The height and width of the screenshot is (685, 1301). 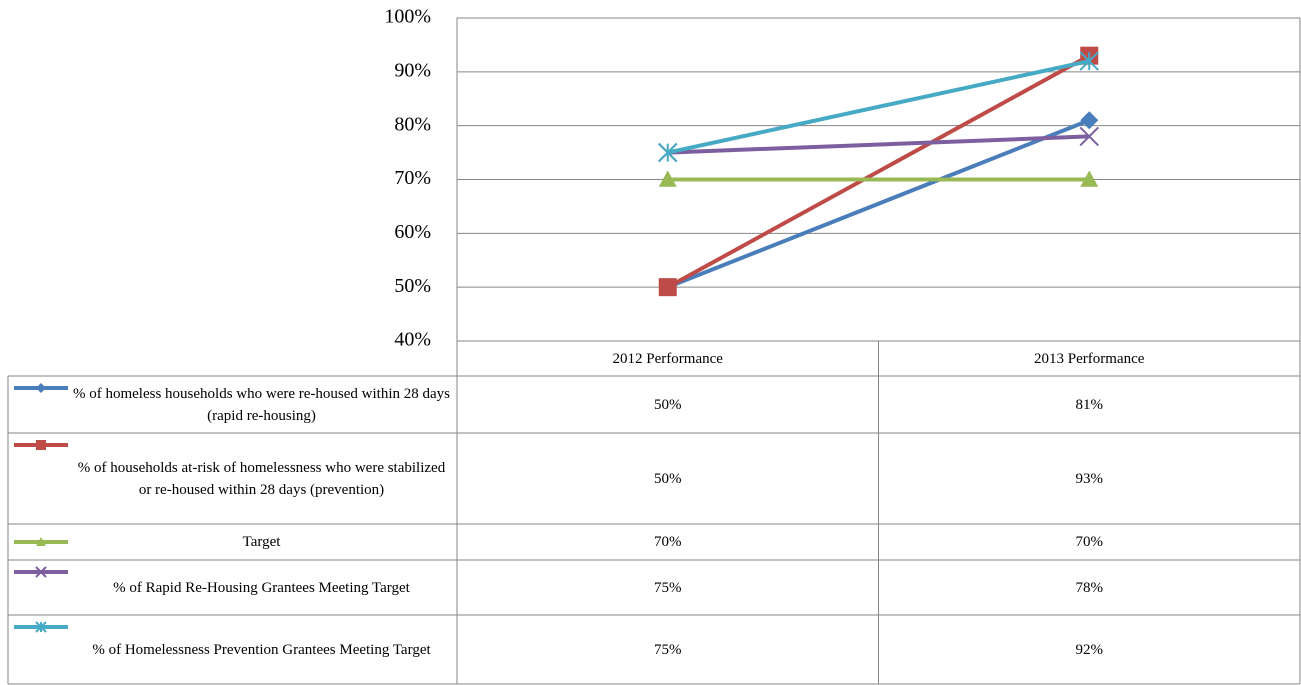 What do you see at coordinates (412, 124) in the screenshot?
I see `y-tick-label: 80%` at bounding box center [412, 124].